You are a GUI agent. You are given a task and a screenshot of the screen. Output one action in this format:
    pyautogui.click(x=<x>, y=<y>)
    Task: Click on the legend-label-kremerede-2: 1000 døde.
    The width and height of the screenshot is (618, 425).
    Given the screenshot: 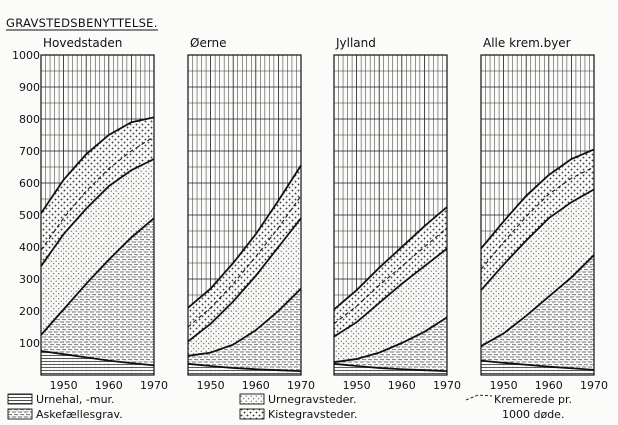 What is the action you would take?
    pyautogui.click(x=533, y=414)
    